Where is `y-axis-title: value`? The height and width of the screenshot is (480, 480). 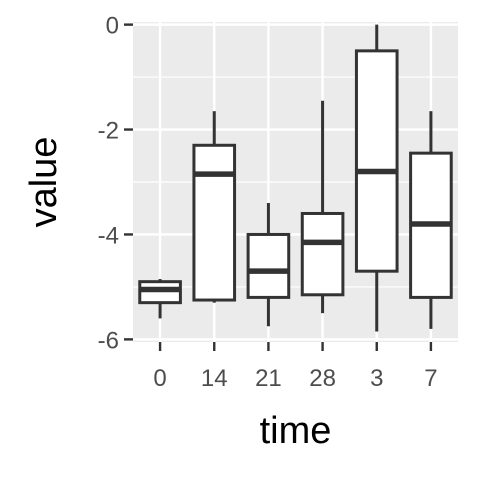 y-axis-title: value is located at coordinates (44, 182).